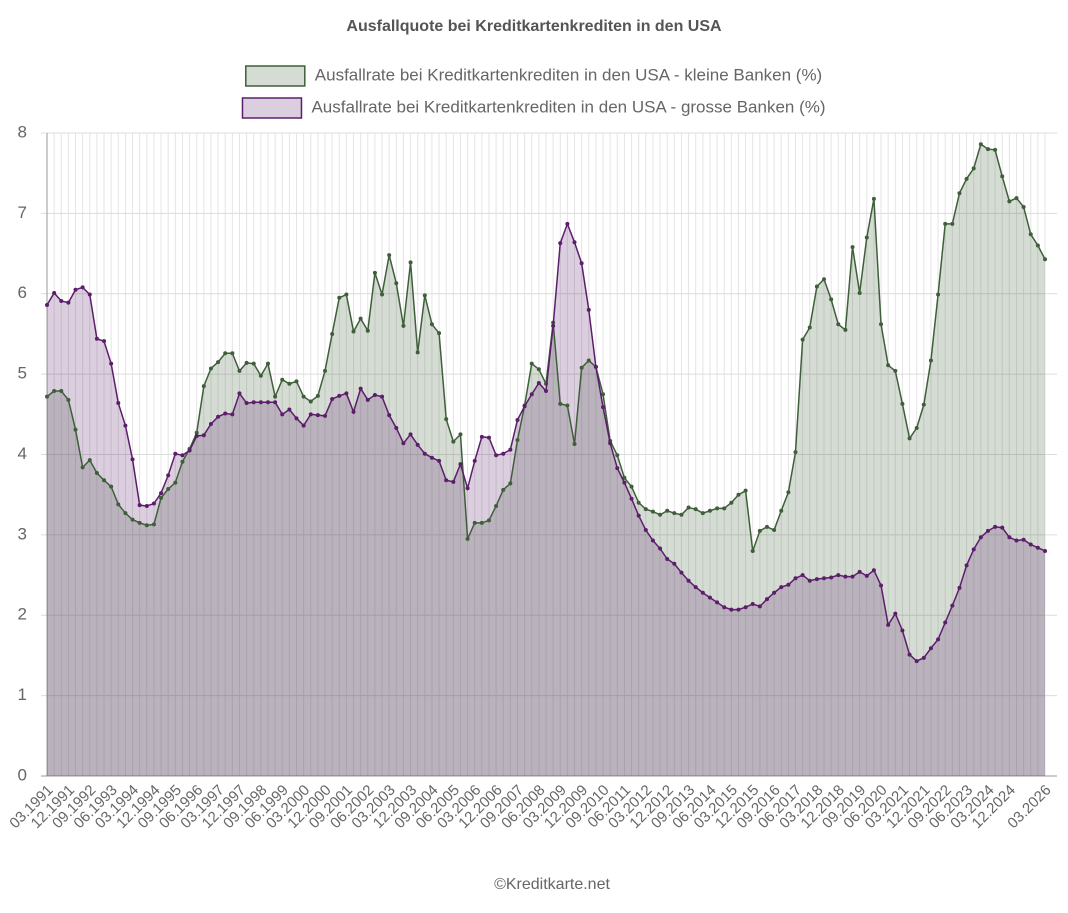 The image size is (1068, 913). Describe the element at coordinates (22, 131) in the screenshot. I see `y-tick-label: 8` at that location.